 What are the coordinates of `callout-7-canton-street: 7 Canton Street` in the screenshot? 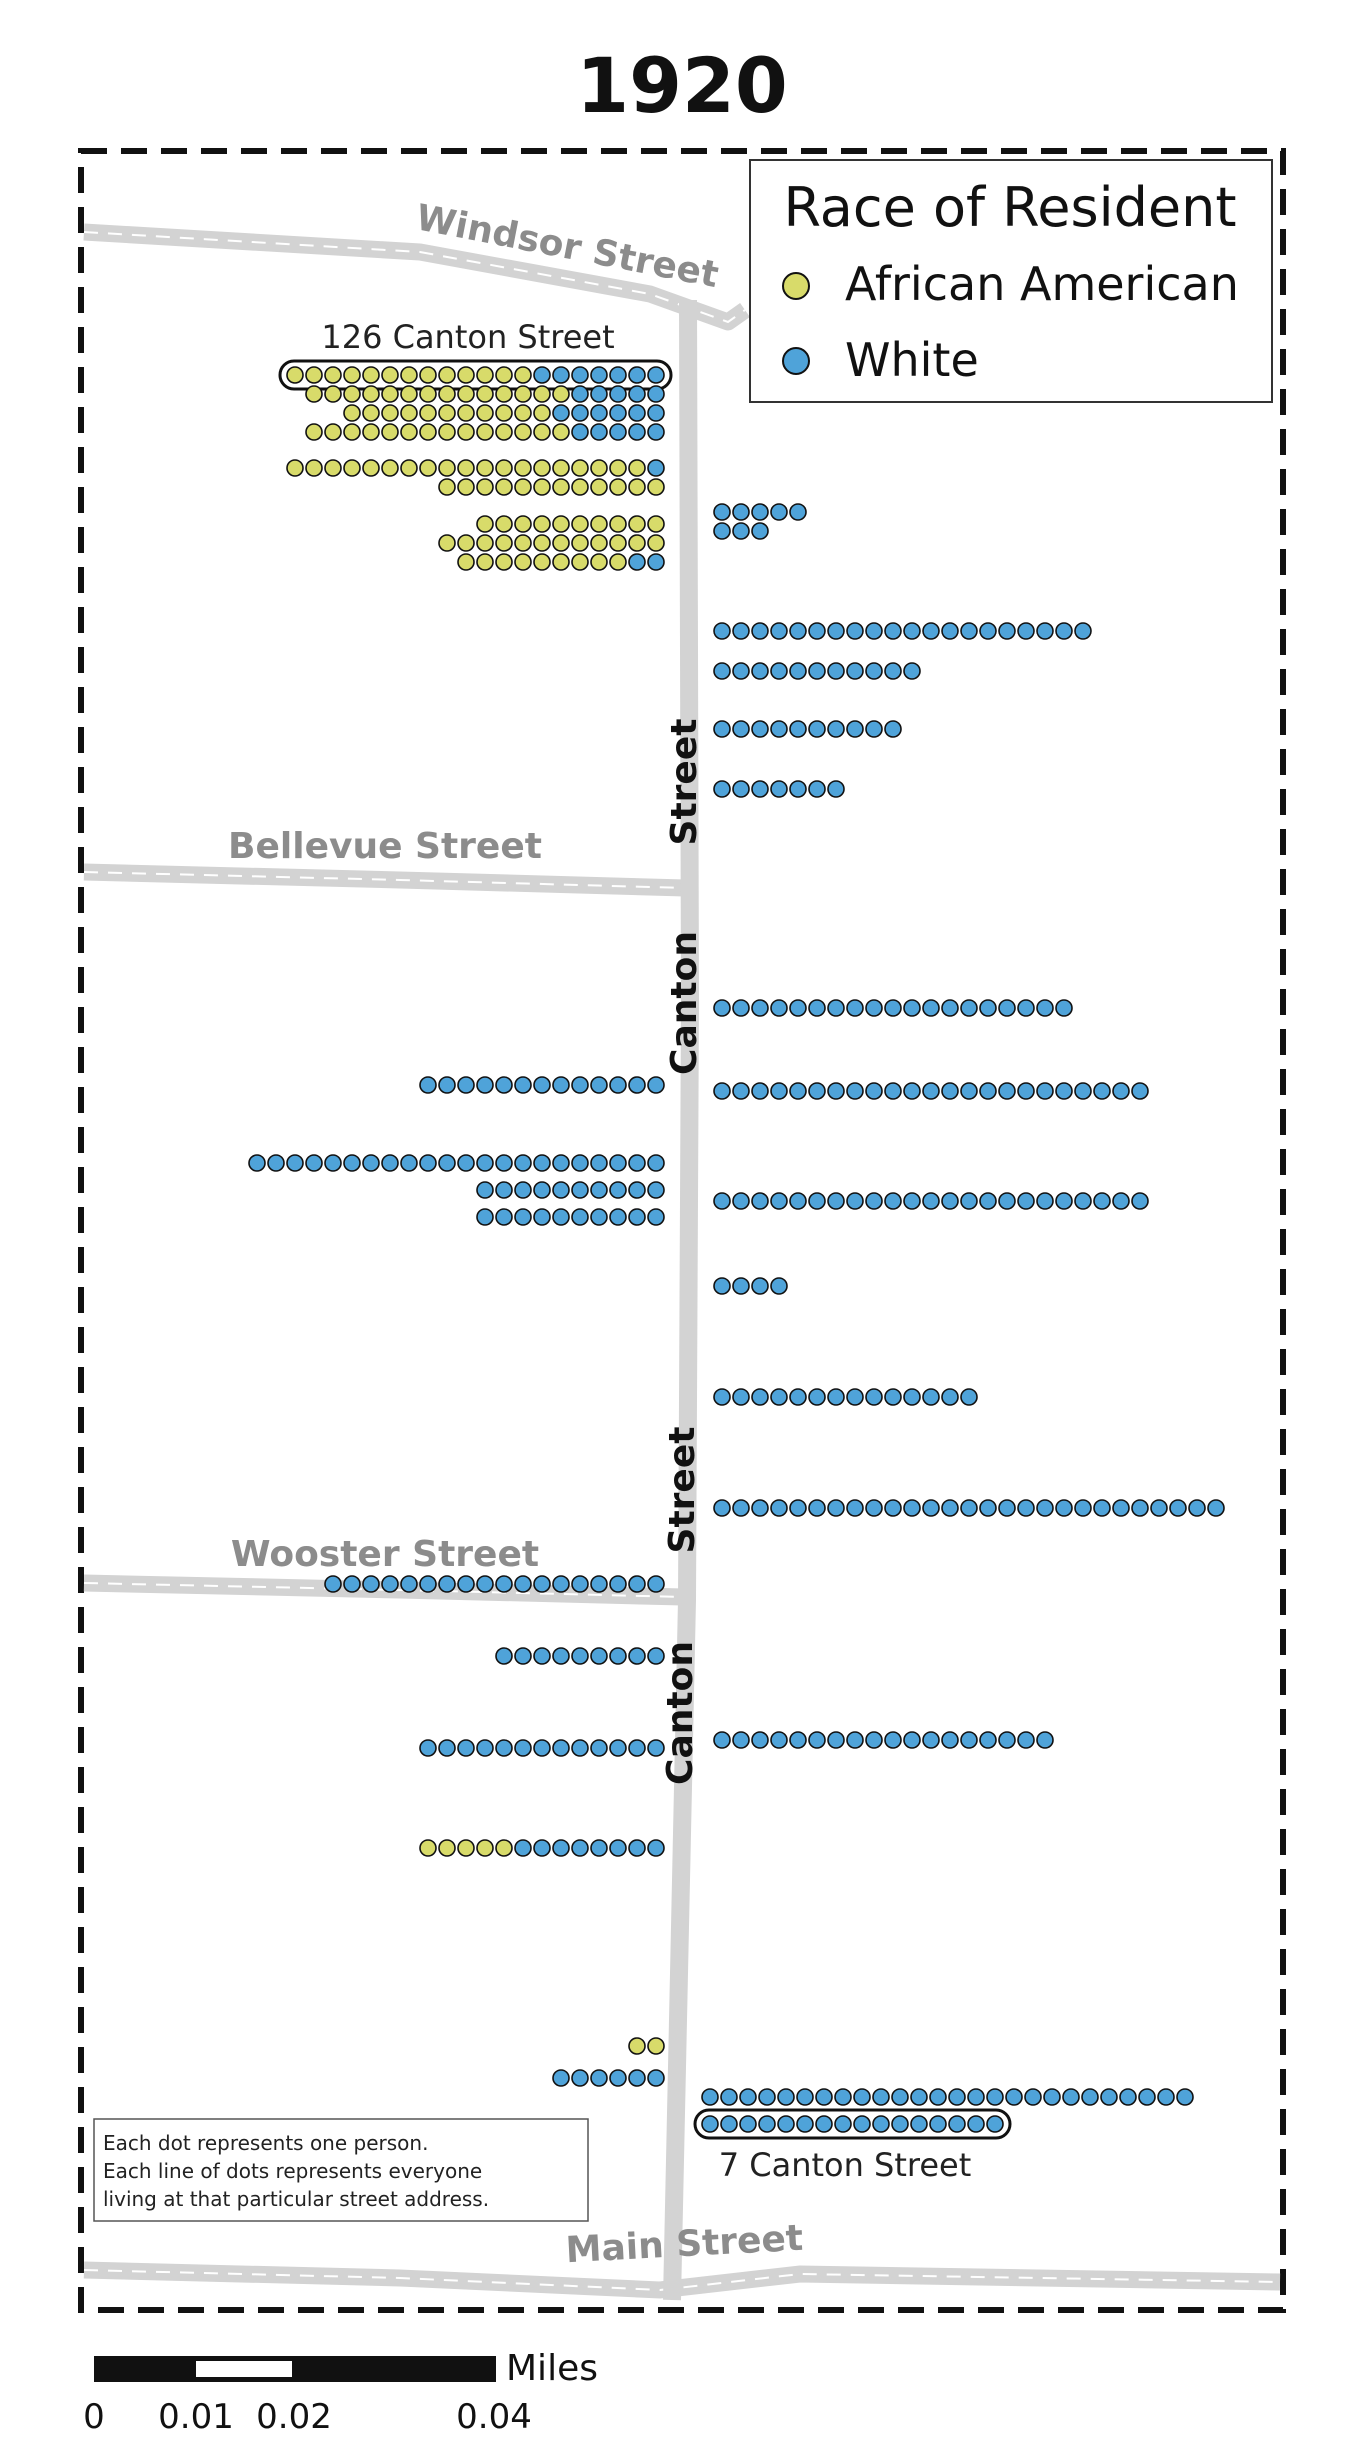 It's located at (845, 2165).